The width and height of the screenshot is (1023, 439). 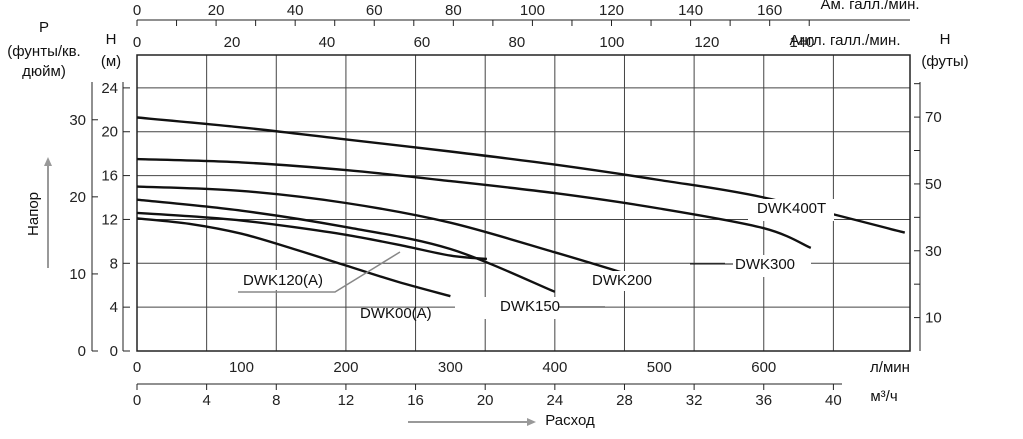 What do you see at coordinates (43, 51) in the screenshot?
I see `p-axis-unit-1: (фунты/кв.` at bounding box center [43, 51].